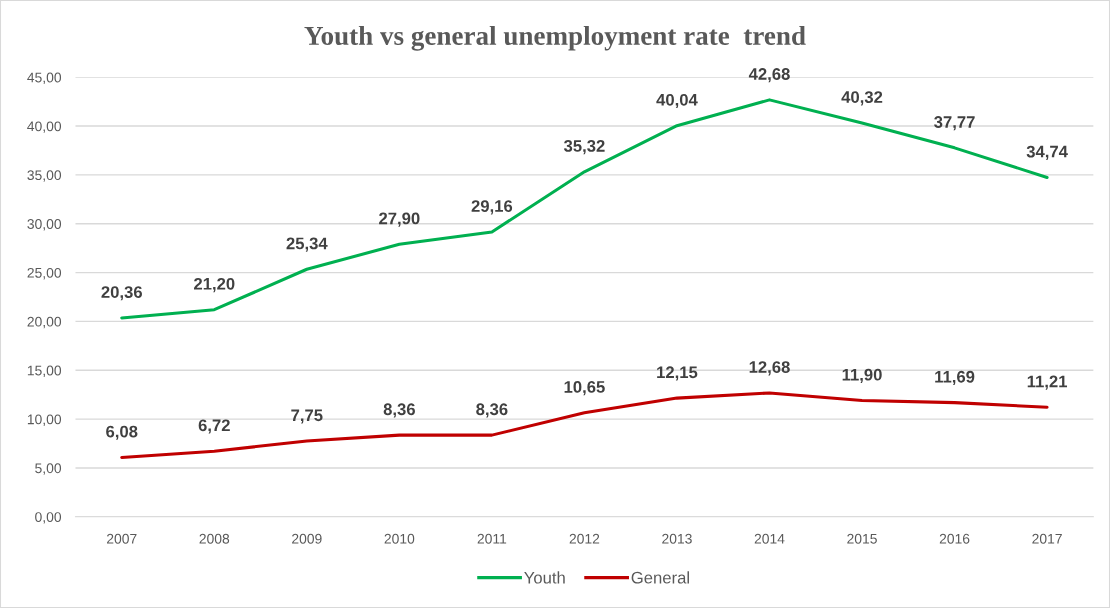 The height and width of the screenshot is (608, 1110). What do you see at coordinates (44, 225) in the screenshot?
I see `y-tick-label: 30,00` at bounding box center [44, 225].